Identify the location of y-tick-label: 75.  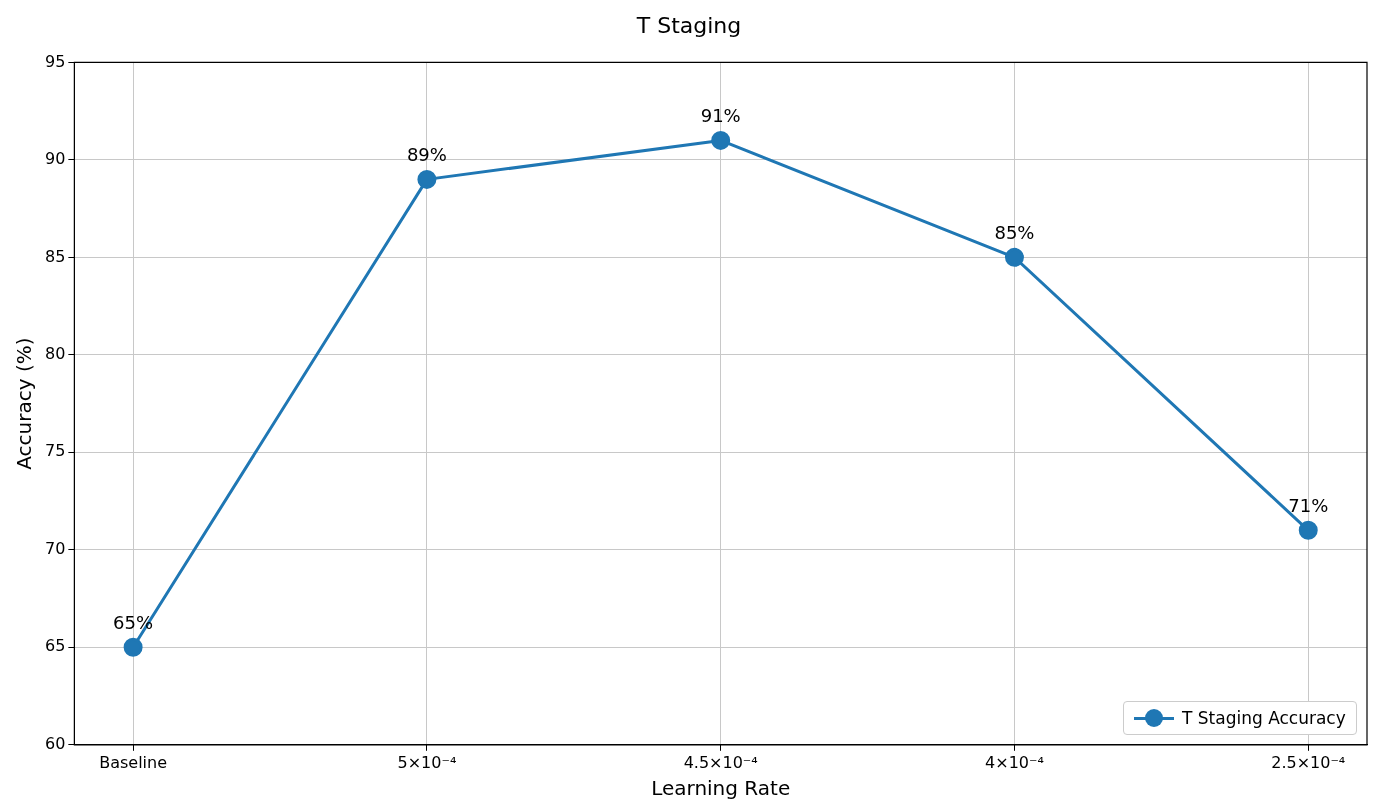
(55, 451).